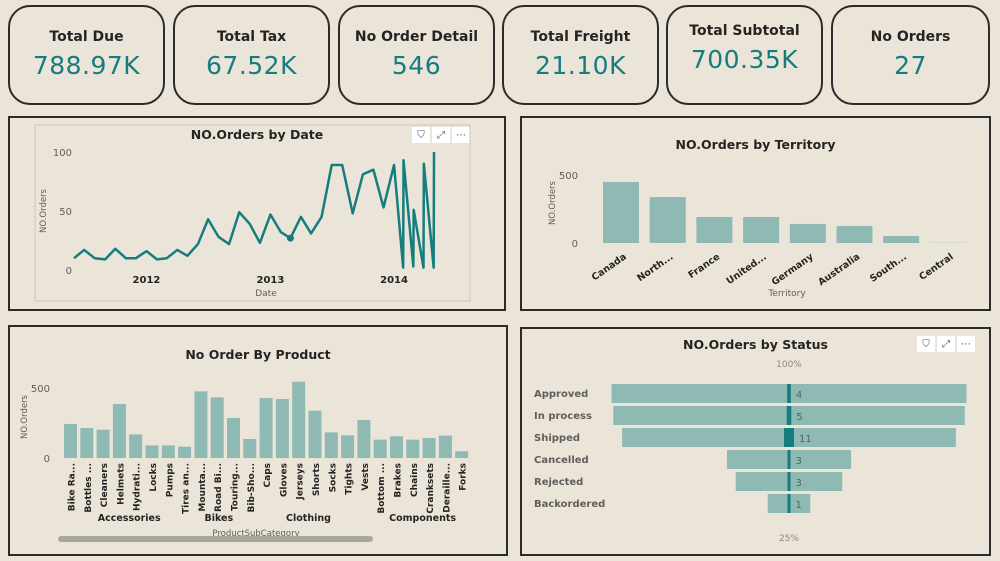 This screenshot has width=1000, height=561. I want to click on value-bar-Approved, so click(789, 393).